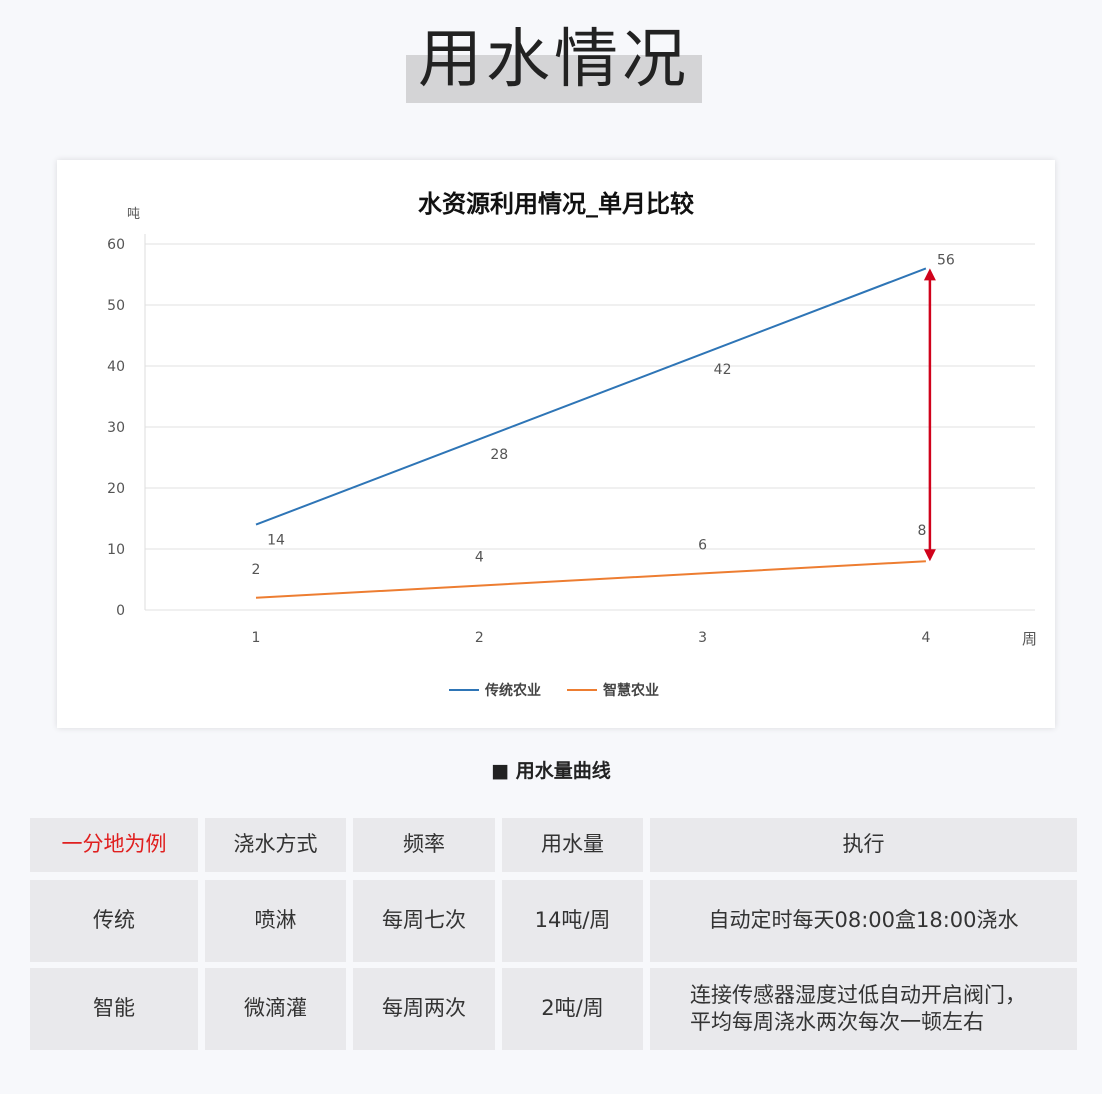  I want to click on y-tick-label: 30, so click(116, 428).